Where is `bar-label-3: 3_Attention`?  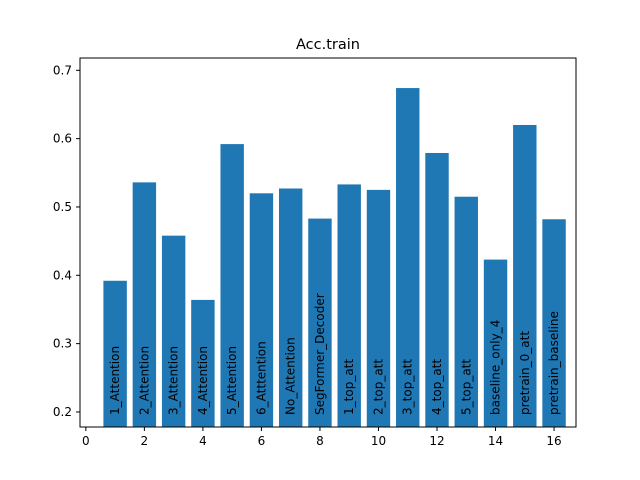 bar-label-3: 3_Attention is located at coordinates (174, 380).